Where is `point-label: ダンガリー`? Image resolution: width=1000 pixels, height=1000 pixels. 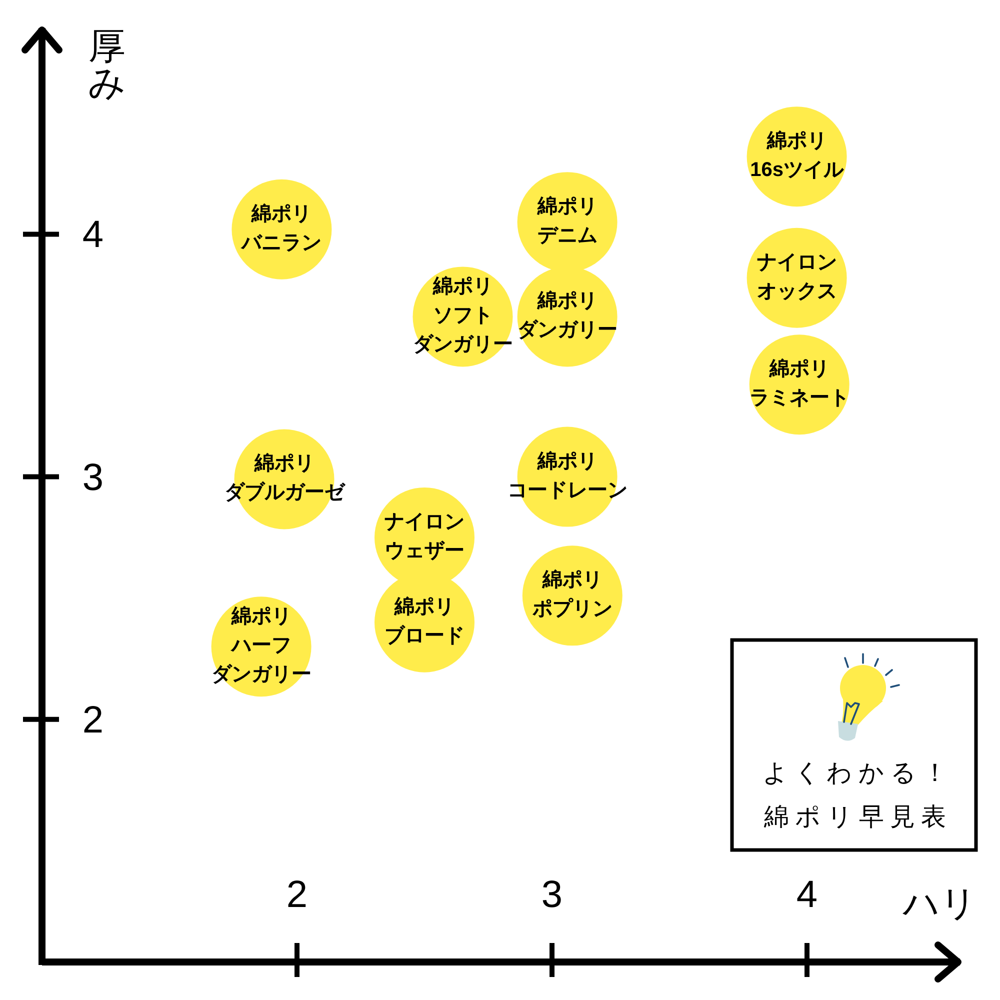
point-label: ダンガリー is located at coordinates (567, 330).